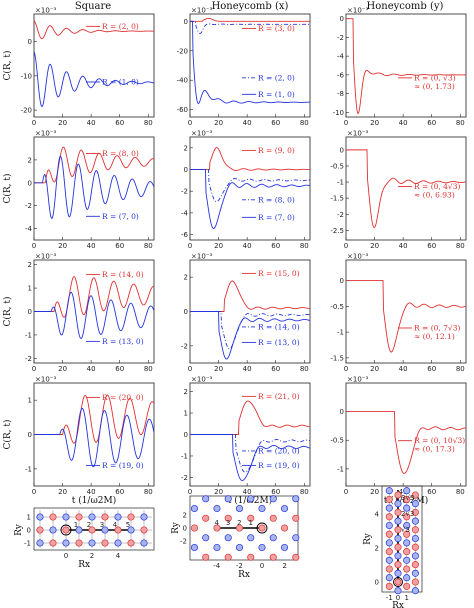 This screenshot has width=474, height=608. I want to click on legend-sublabel: ≈ (0, 12.1), so click(434, 336).